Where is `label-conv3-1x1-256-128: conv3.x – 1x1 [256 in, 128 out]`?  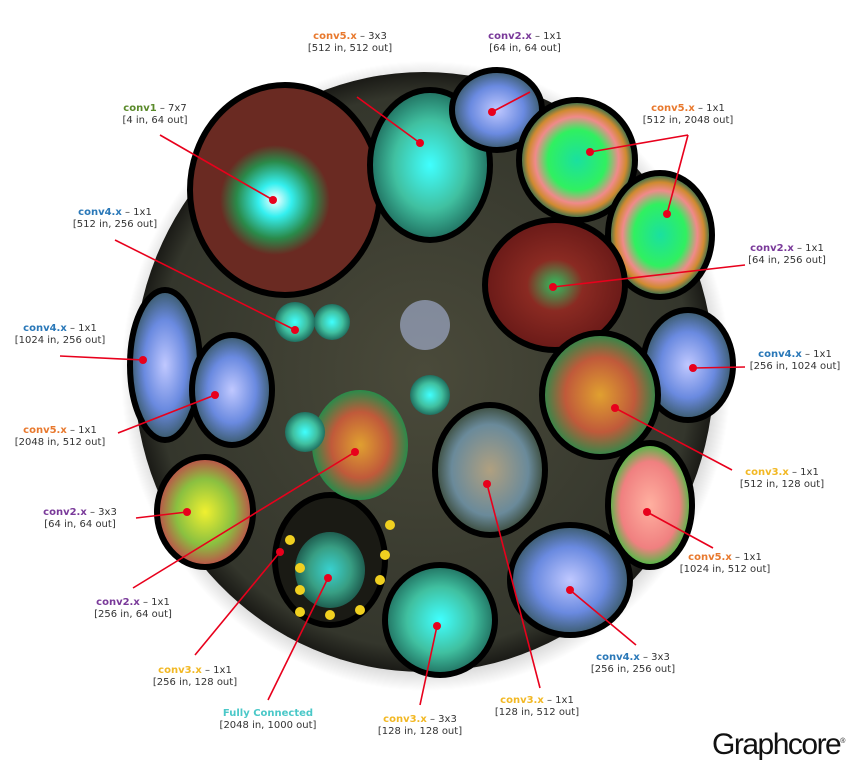 label-conv3-1x1-256-128: conv3.x – 1x1 [256 in, 128 out] is located at coordinates (195, 677).